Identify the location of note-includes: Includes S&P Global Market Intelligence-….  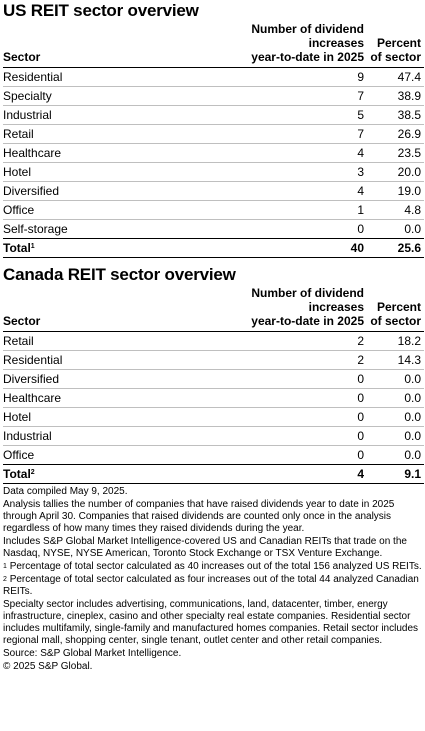
(205, 547).